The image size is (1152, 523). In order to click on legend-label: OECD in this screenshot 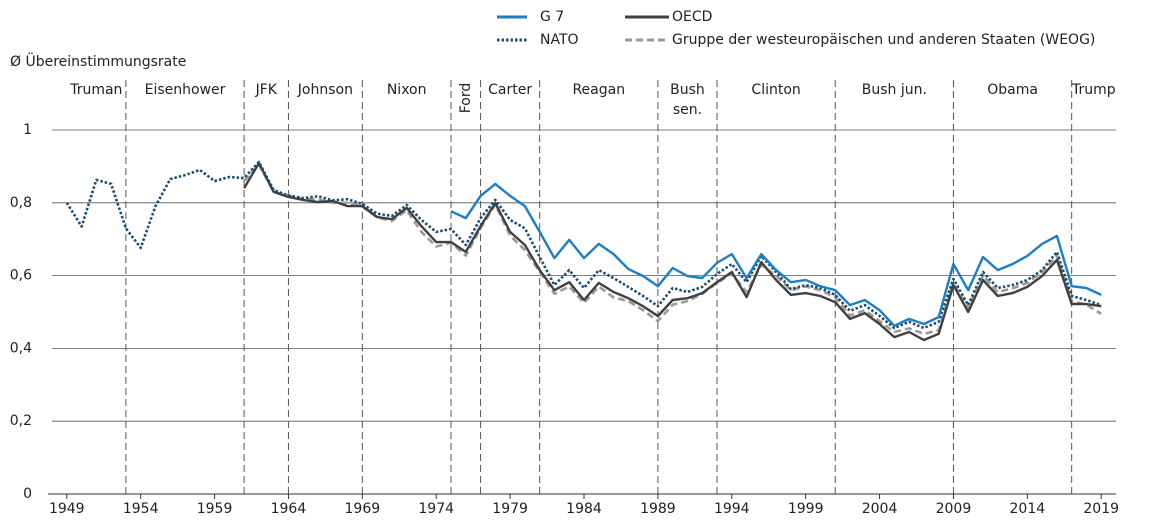, I will do `click(692, 17)`.